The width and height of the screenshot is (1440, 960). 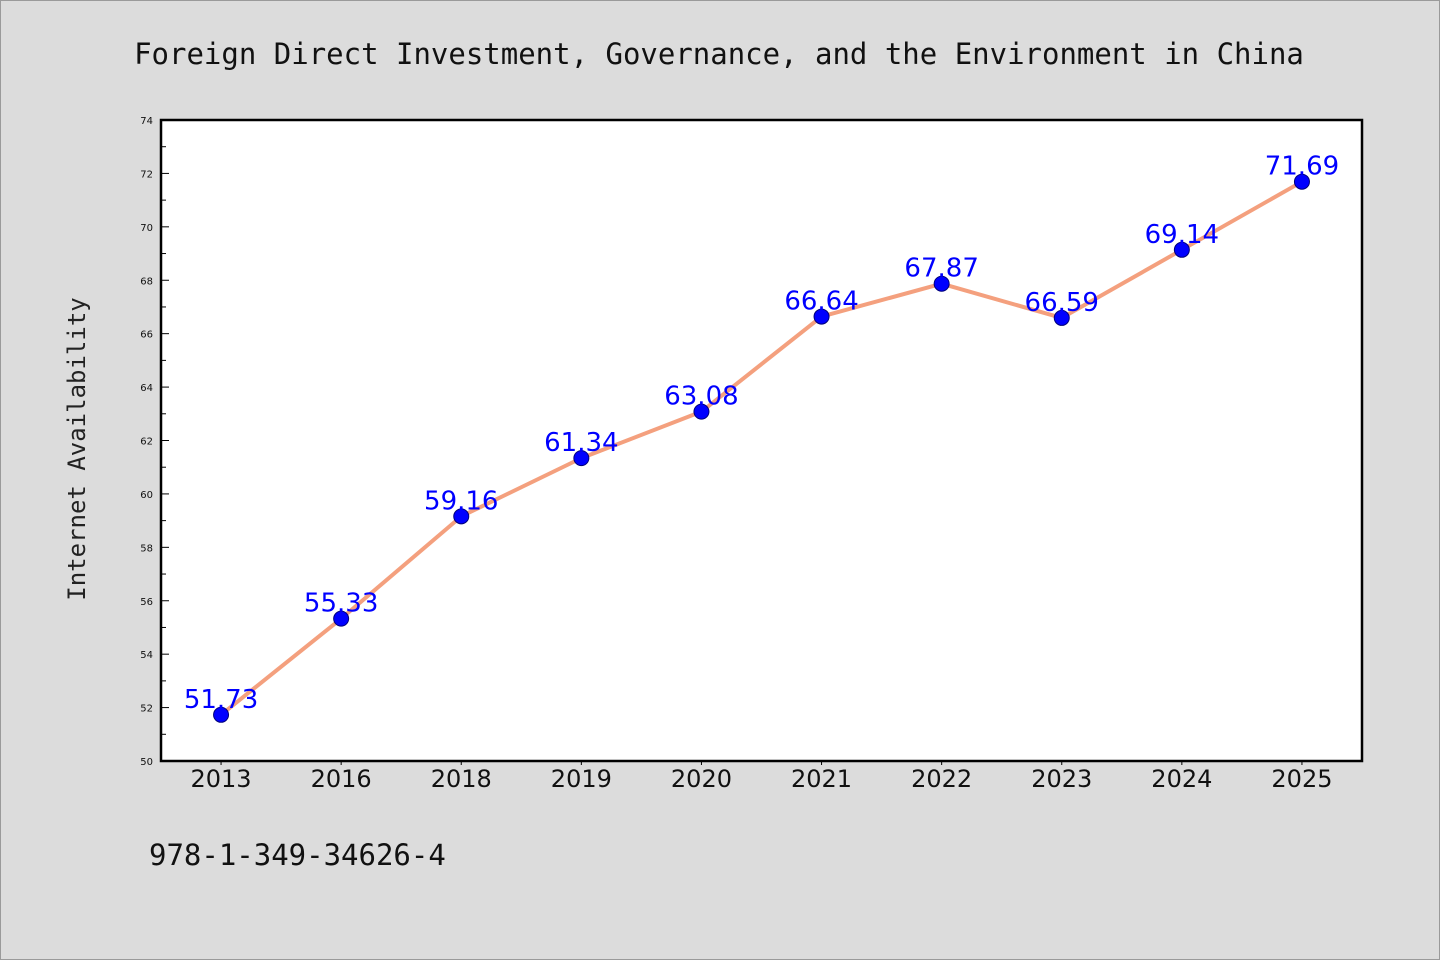 I want to click on isbn-text: 978-1-349-34626-4, so click(x=297, y=855).